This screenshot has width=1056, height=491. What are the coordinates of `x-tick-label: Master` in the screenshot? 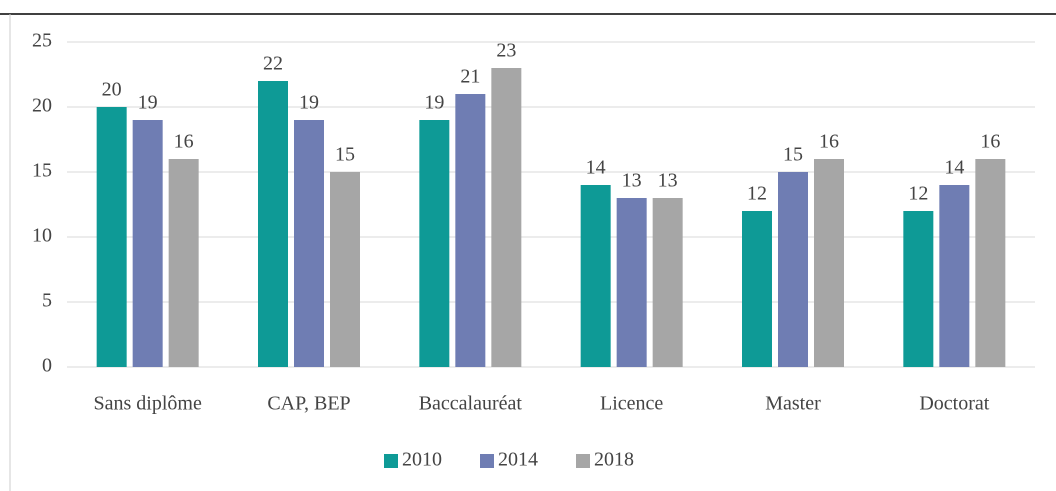 It's located at (793, 404).